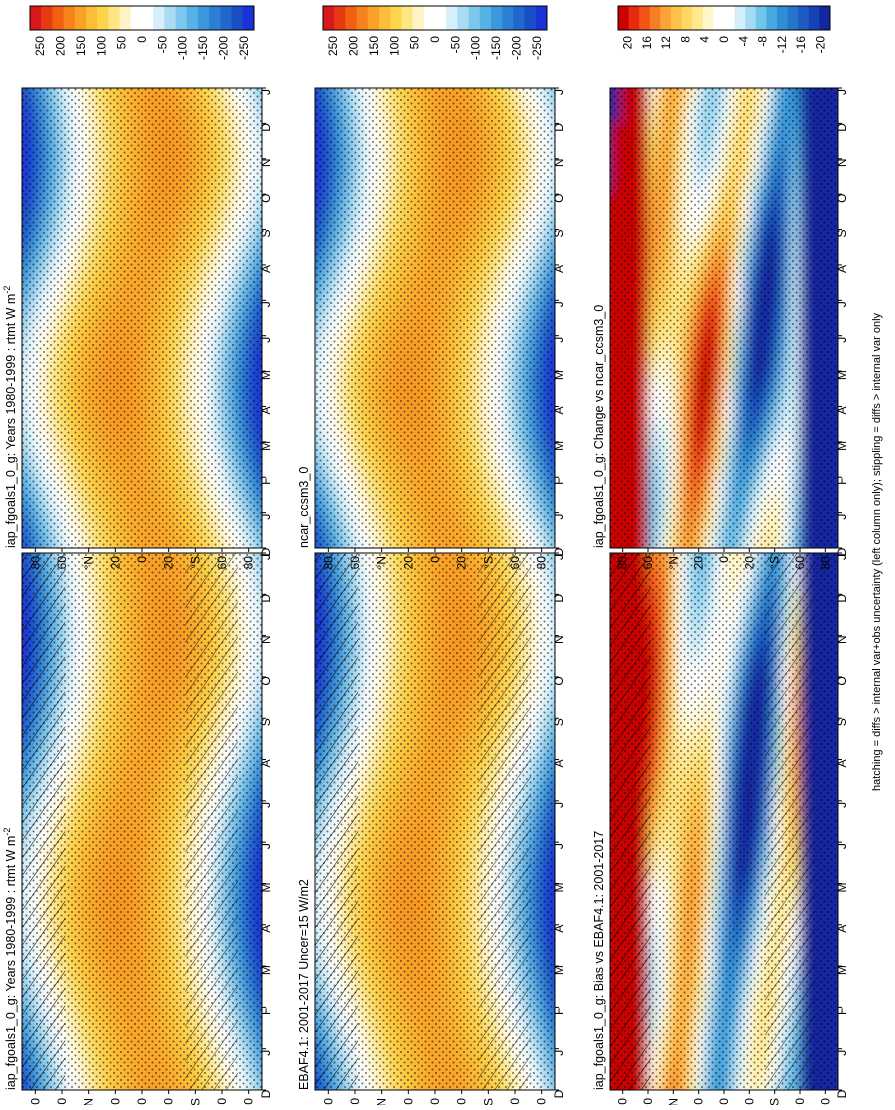 The image size is (895, 1110). Describe the element at coordinates (504, 821) in the screenshot. I see `hatching-overlay-south` at that location.